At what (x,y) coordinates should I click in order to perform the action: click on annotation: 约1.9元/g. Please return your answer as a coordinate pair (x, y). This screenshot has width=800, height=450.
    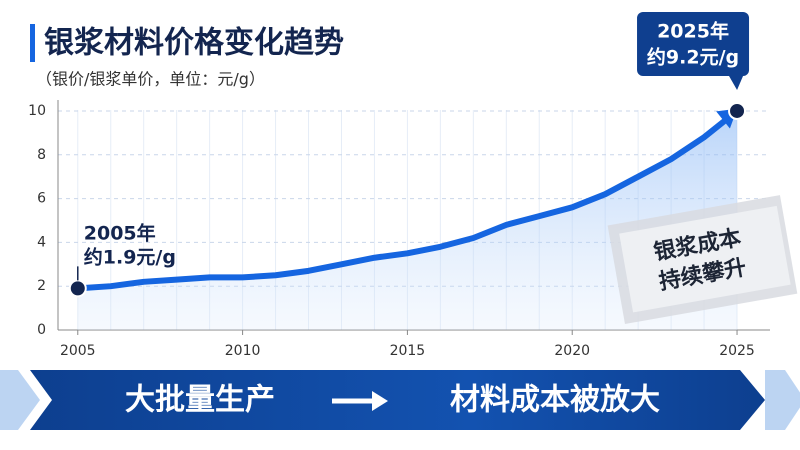
    Looking at the image, I should click on (130, 257).